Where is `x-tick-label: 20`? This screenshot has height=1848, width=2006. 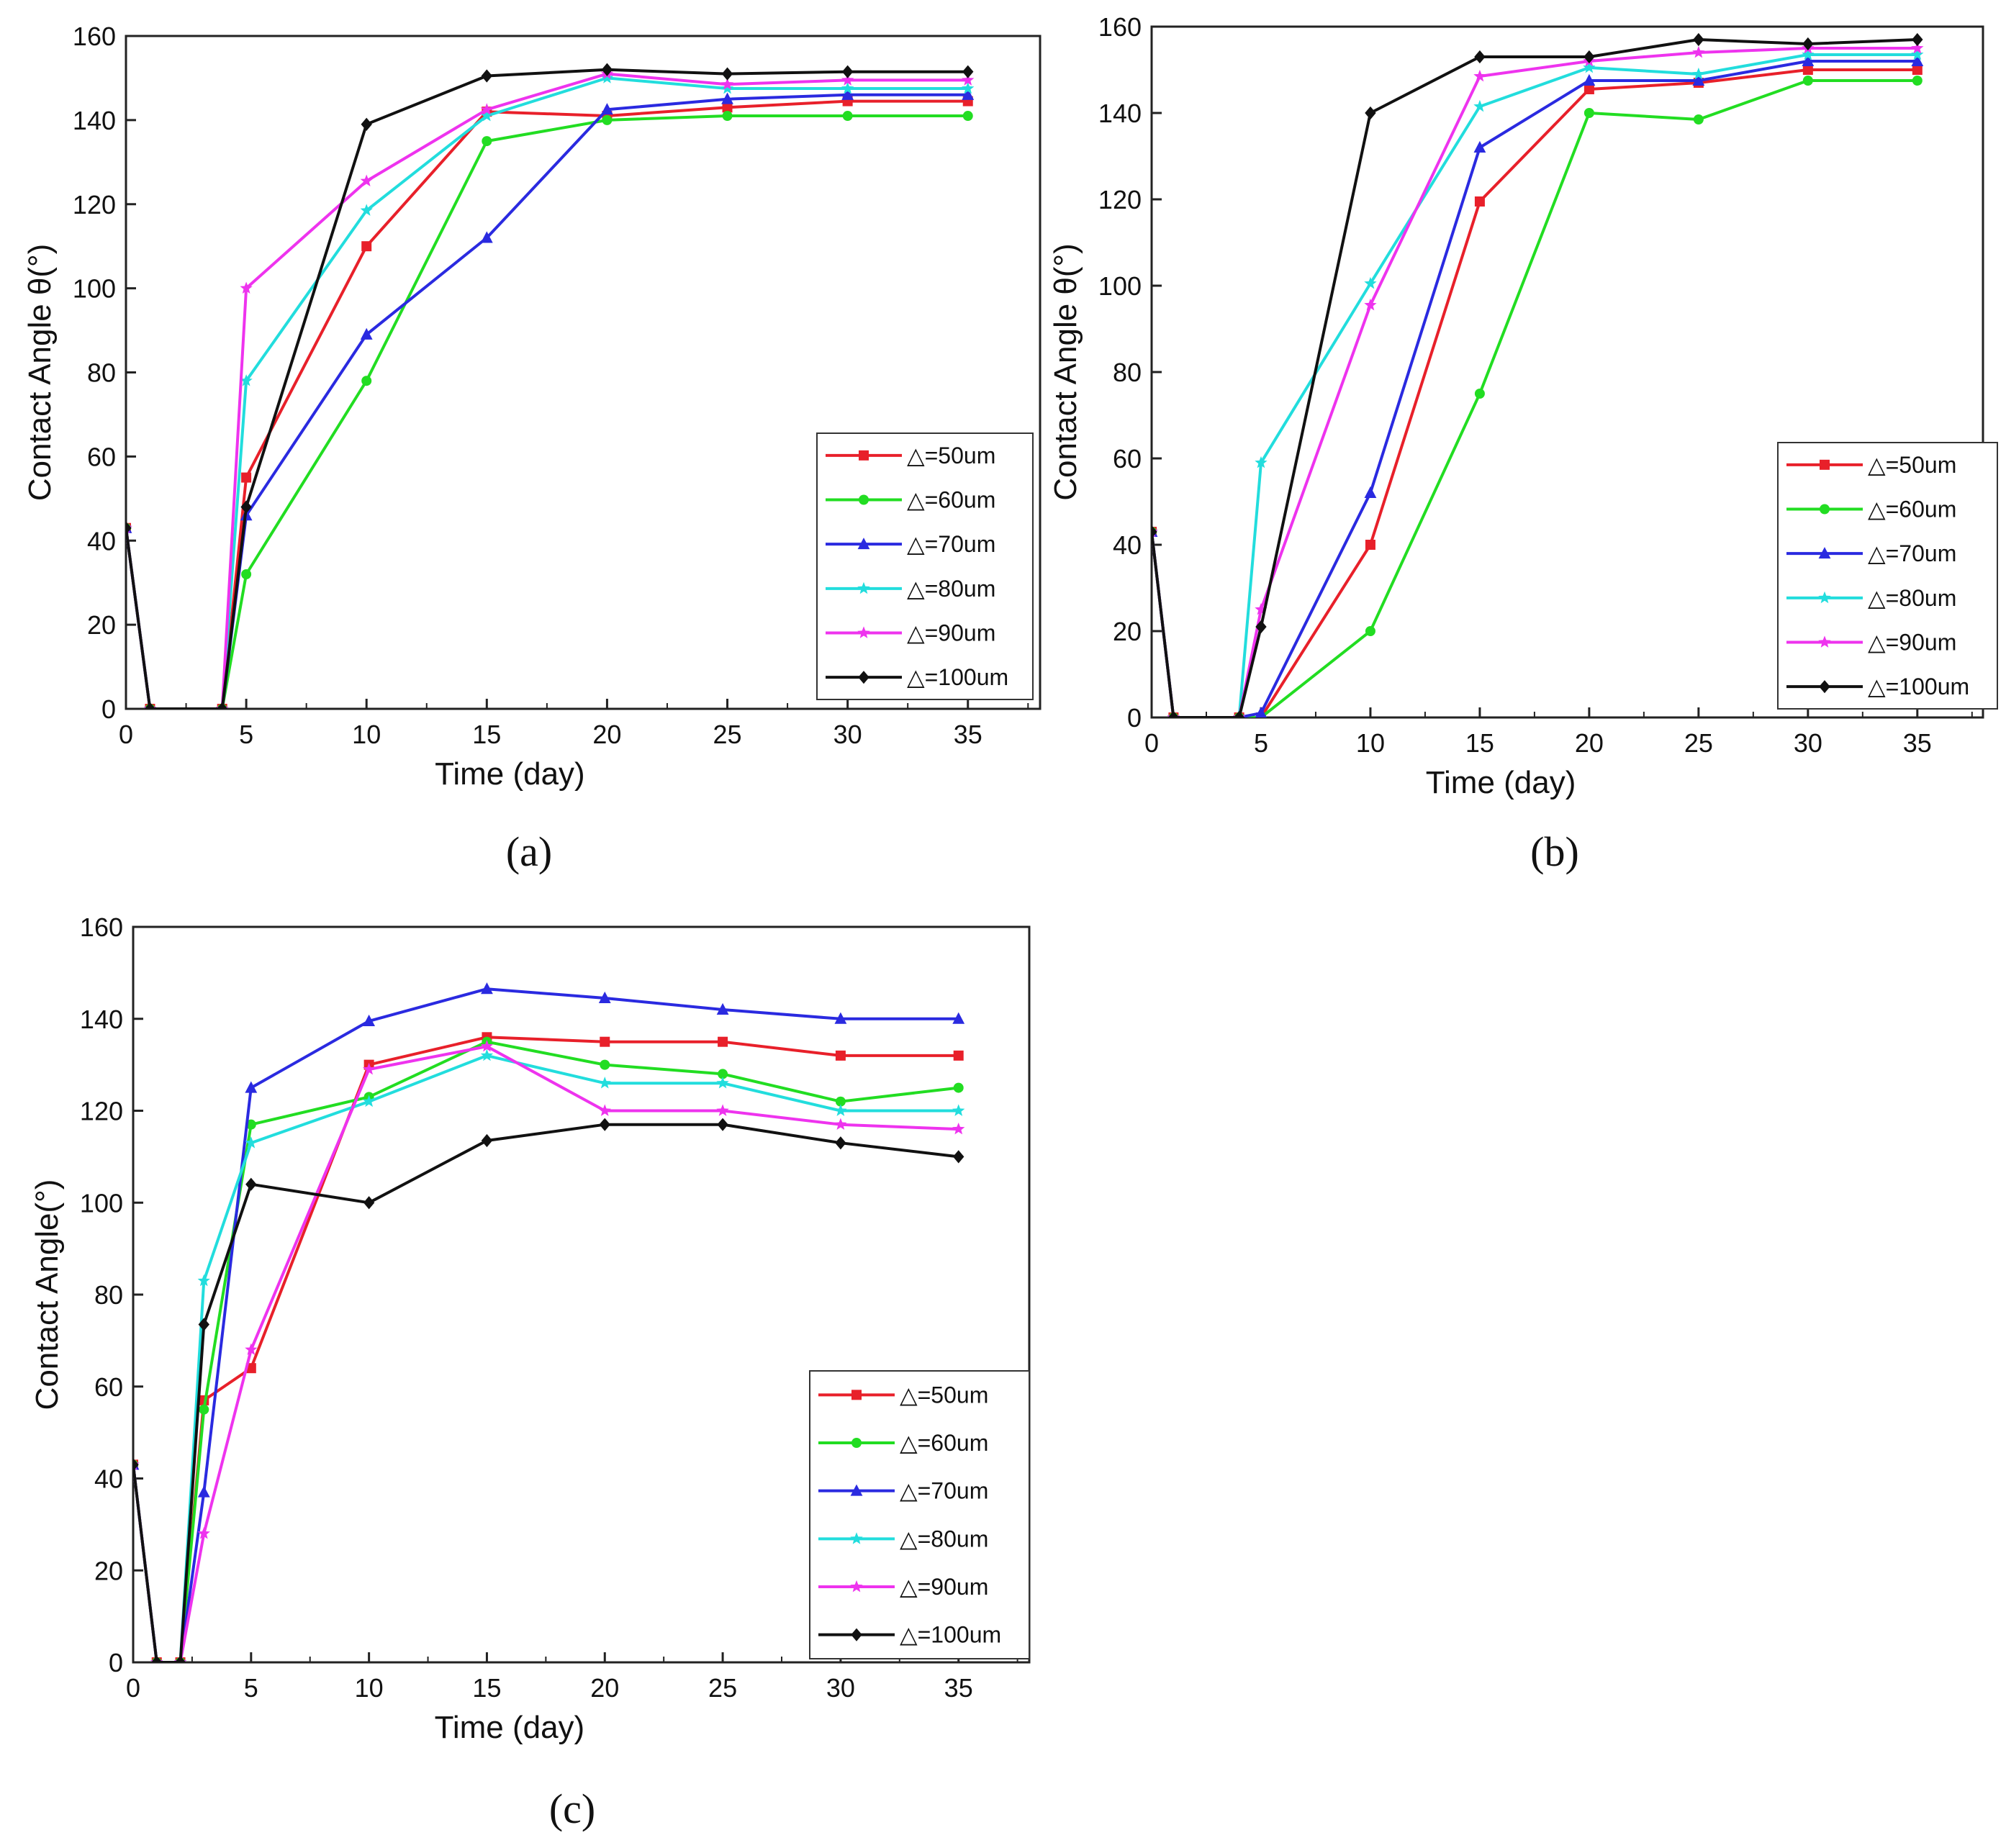
x-tick-label: 20 is located at coordinates (604, 1688).